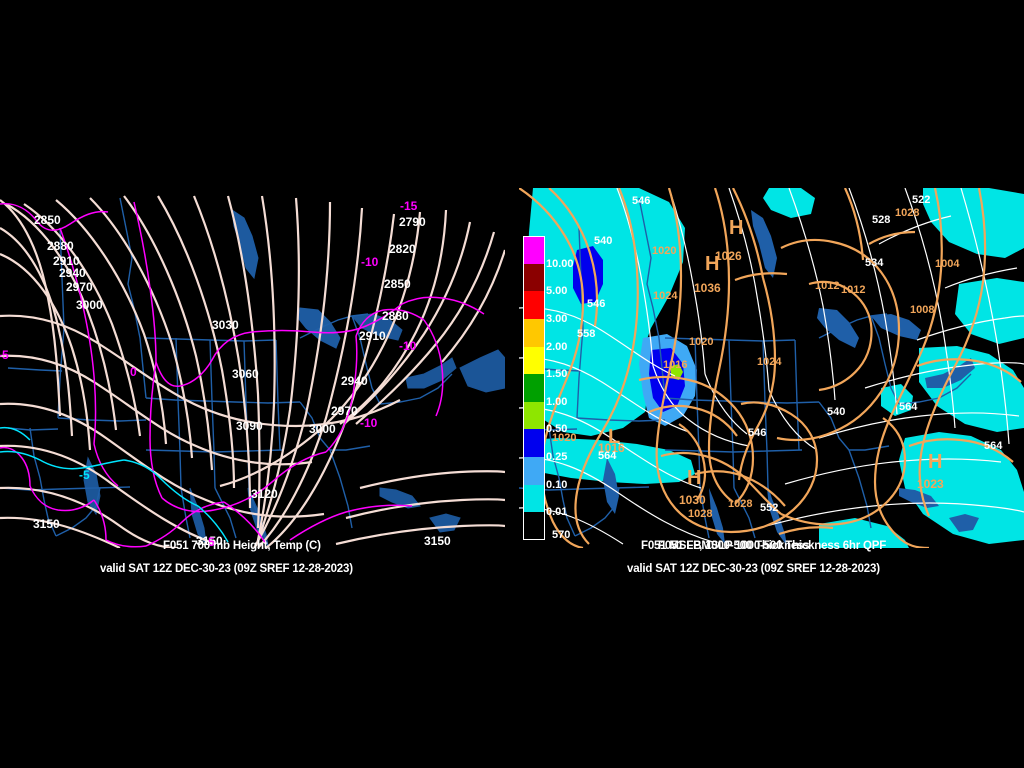 The image size is (1024, 768). I want to click on svg-text: 2880, so click(60, 246).